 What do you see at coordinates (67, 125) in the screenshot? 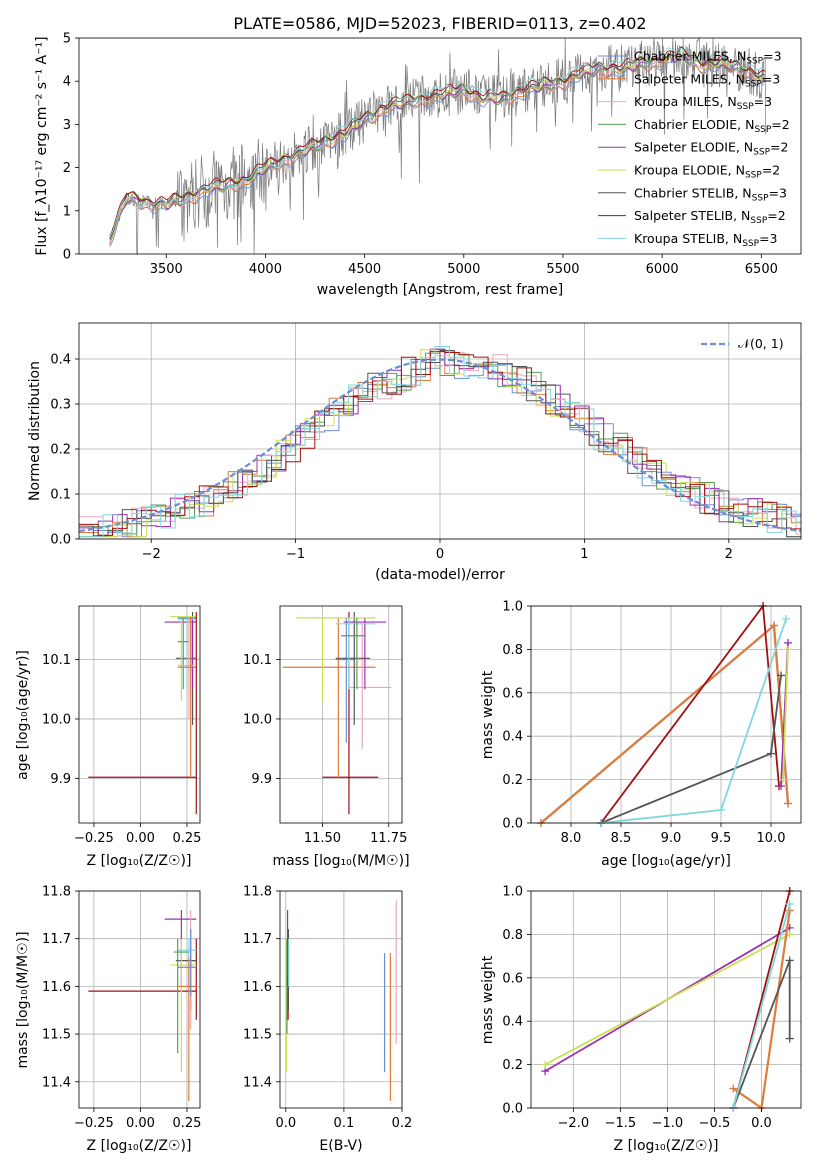
I see `y-tick-label: 3` at bounding box center [67, 125].